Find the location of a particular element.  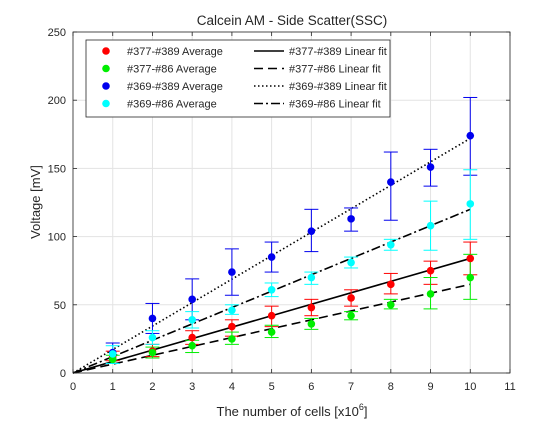

legend-box is located at coordinates (238, 78).